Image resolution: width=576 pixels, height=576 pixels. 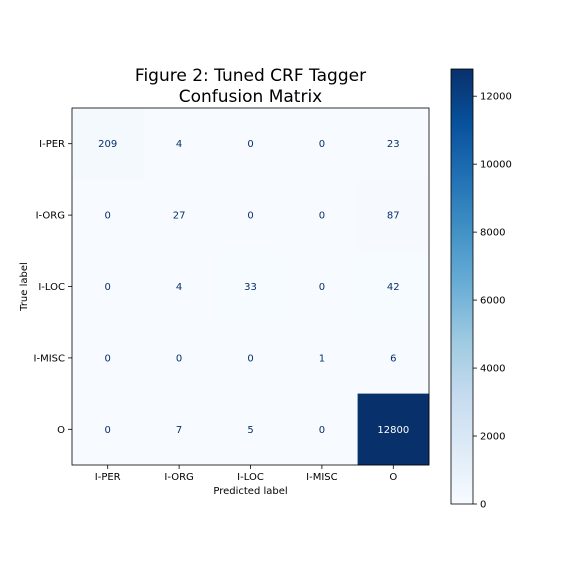 I want to click on colorbar-ticks: 0 2000 4000 6000 8000 10000 12000, so click(x=492, y=301).